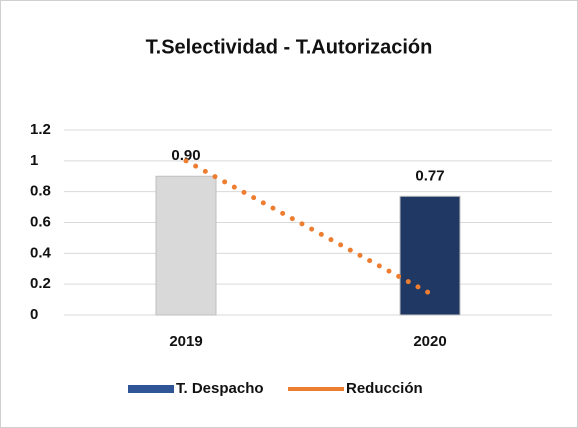 This screenshot has height=428, width=578. I want to click on y-tick-label: 0.6, so click(40, 221).